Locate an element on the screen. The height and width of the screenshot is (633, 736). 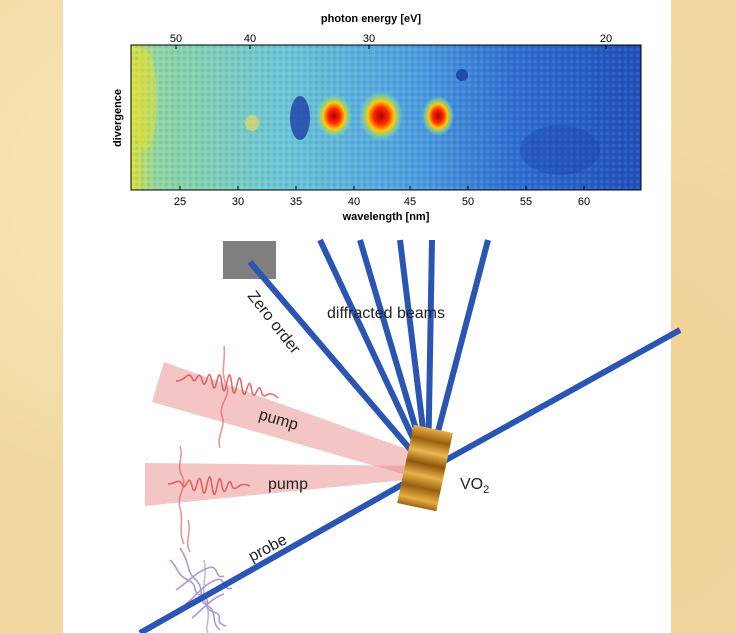
zero-order-beam is located at coordinates (339, 366).